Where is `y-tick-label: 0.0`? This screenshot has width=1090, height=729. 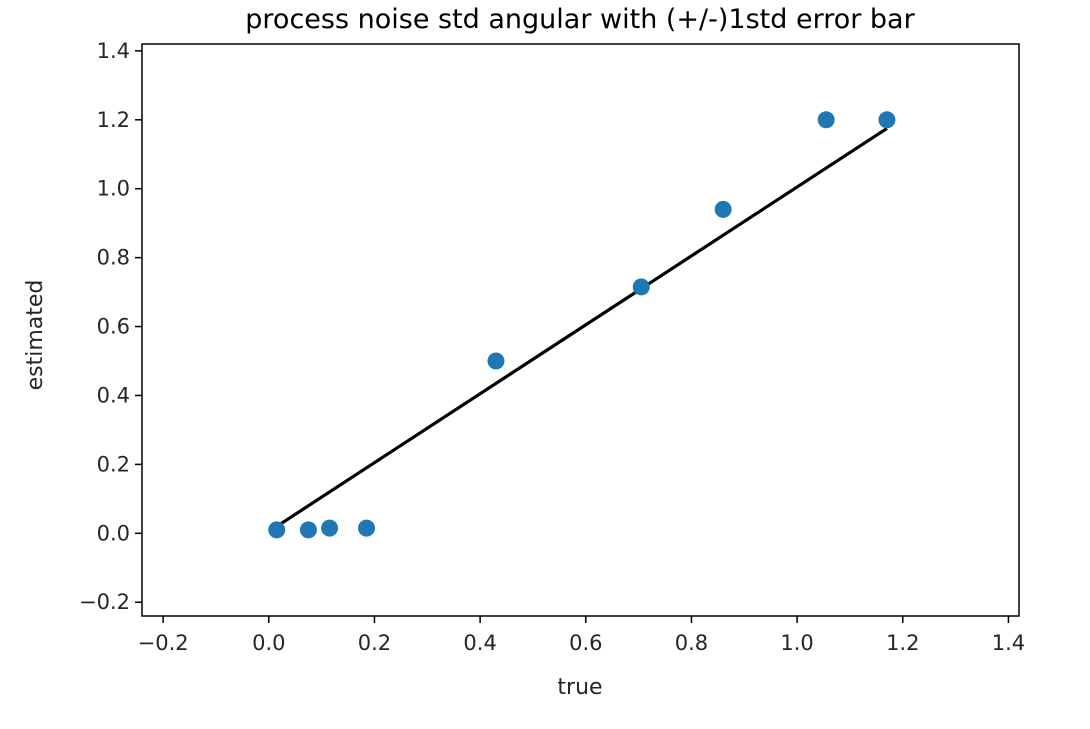
y-tick-label: 0.0 is located at coordinates (113, 533).